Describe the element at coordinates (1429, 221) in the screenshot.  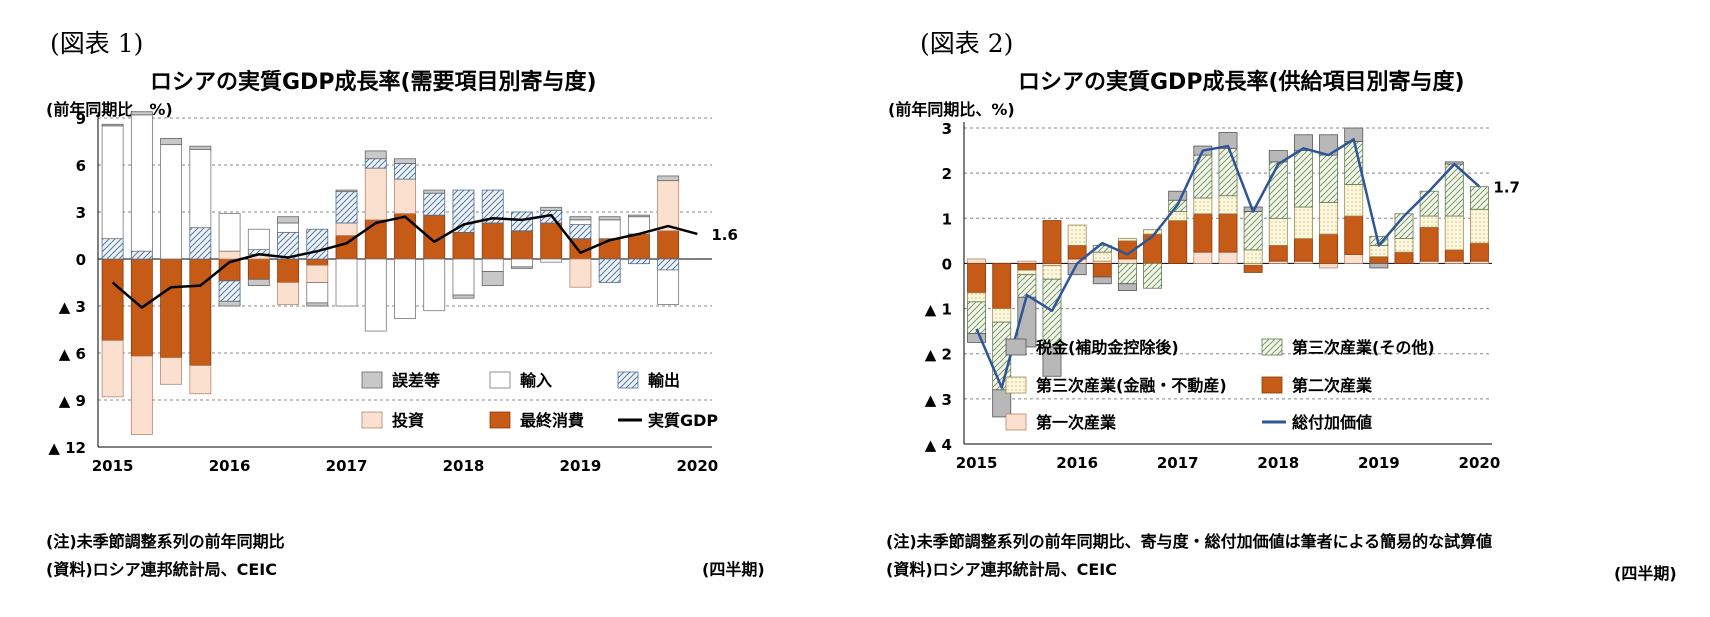
I see `bar-tertiary-finance-2019q3` at that location.